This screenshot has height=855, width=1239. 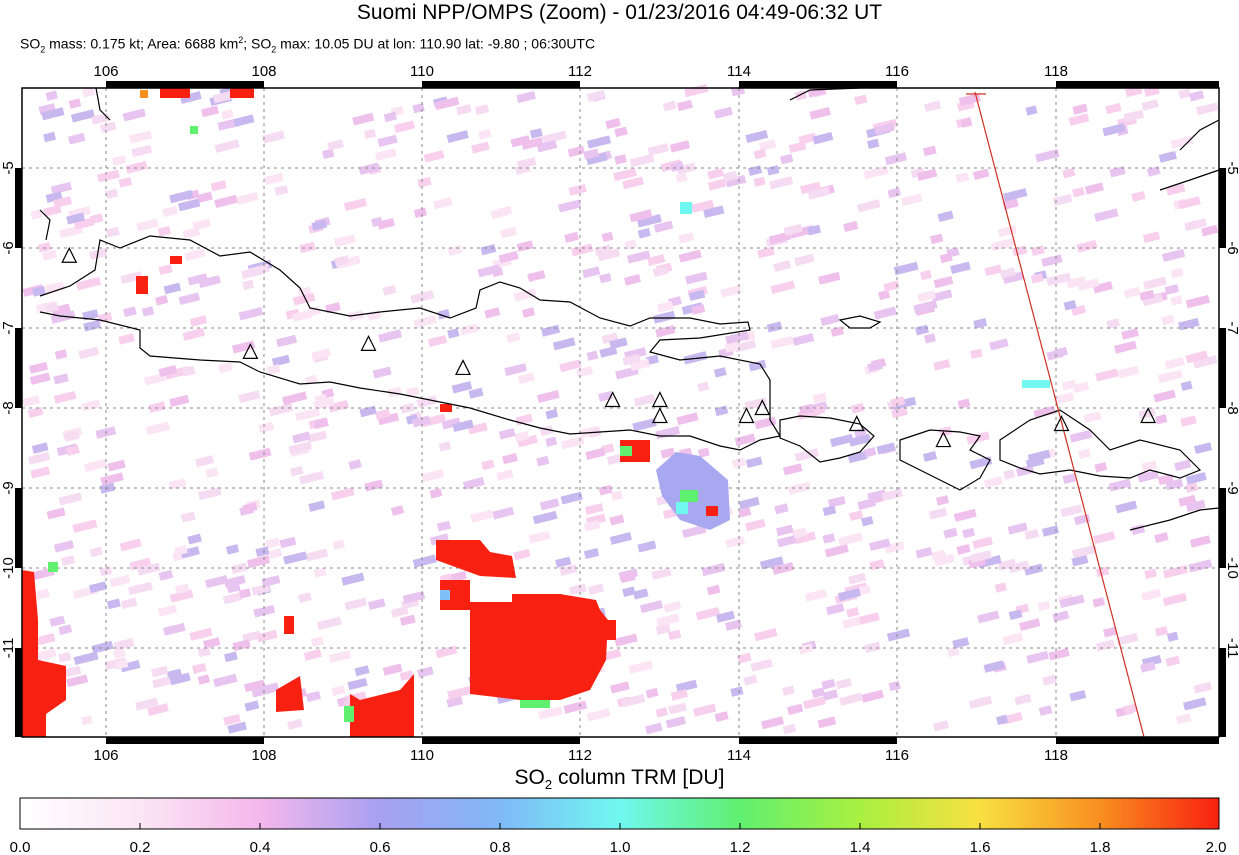 What do you see at coordinates (580, 755) in the screenshot?
I see `lon-labels-bottom: 106 108 110 112 114 116 118` at bounding box center [580, 755].